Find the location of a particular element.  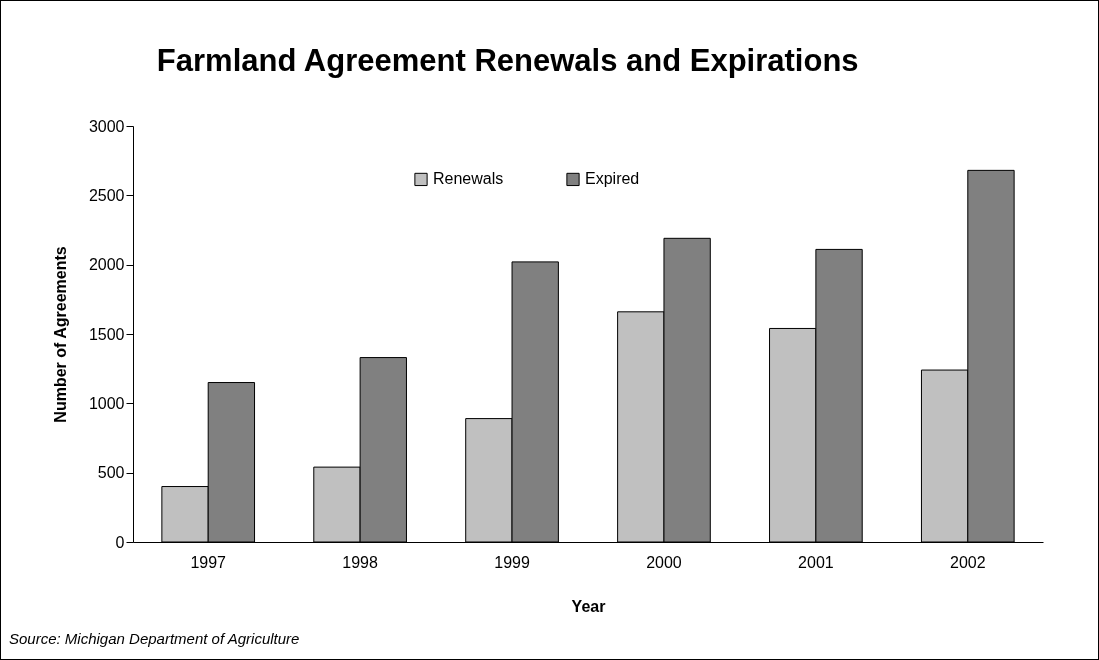

x-tick-label: 1997 is located at coordinates (208, 562).